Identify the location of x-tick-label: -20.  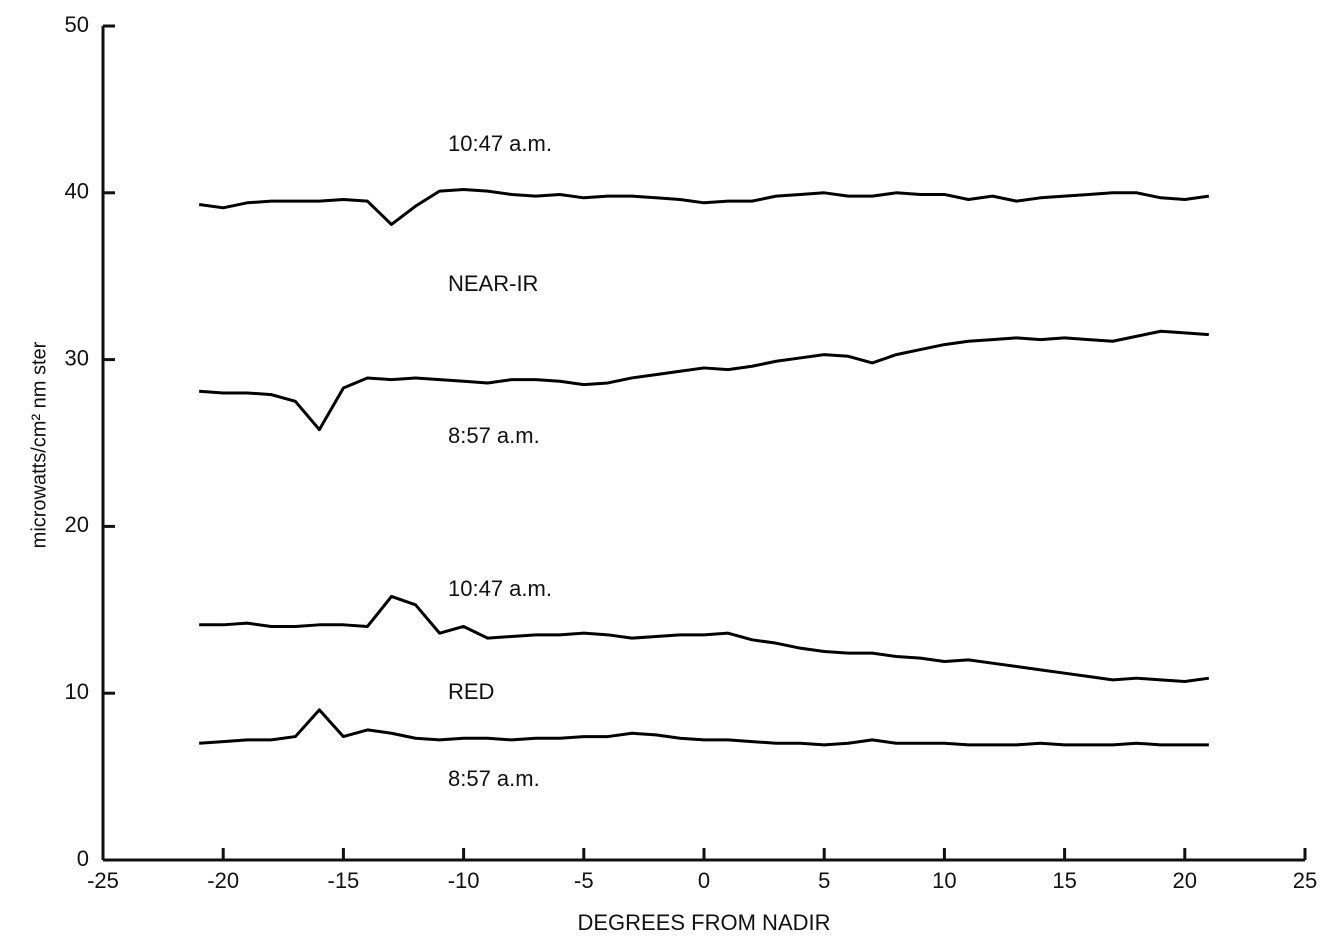
(223, 880).